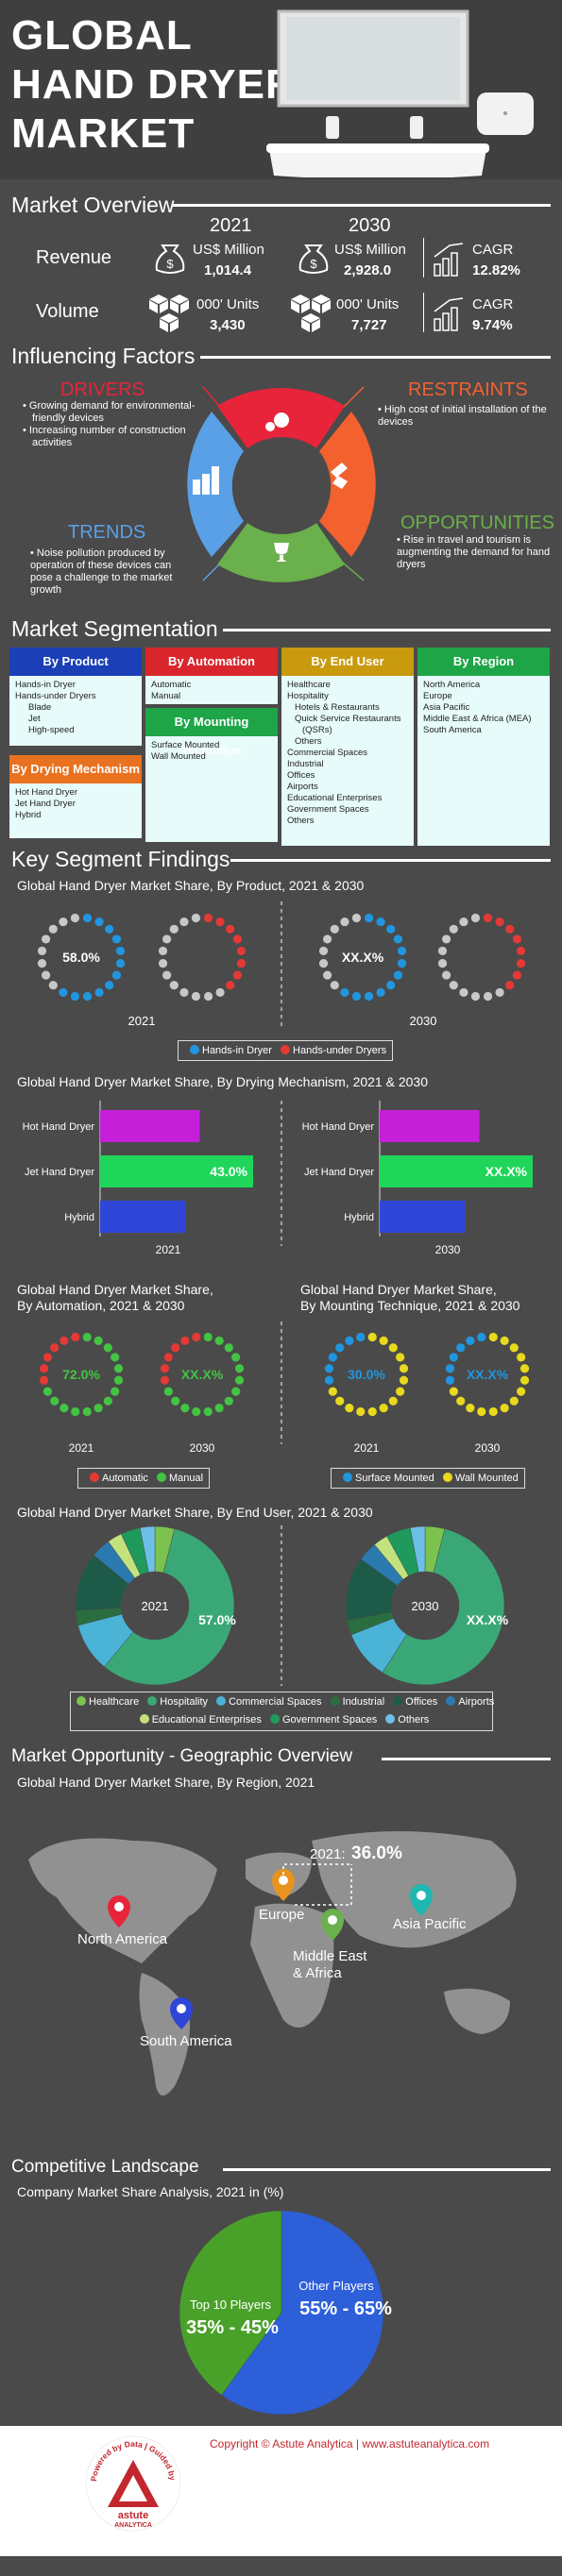 The image size is (562, 2576). I want to click on segment-header: By Mounting Technique, so click(212, 732).